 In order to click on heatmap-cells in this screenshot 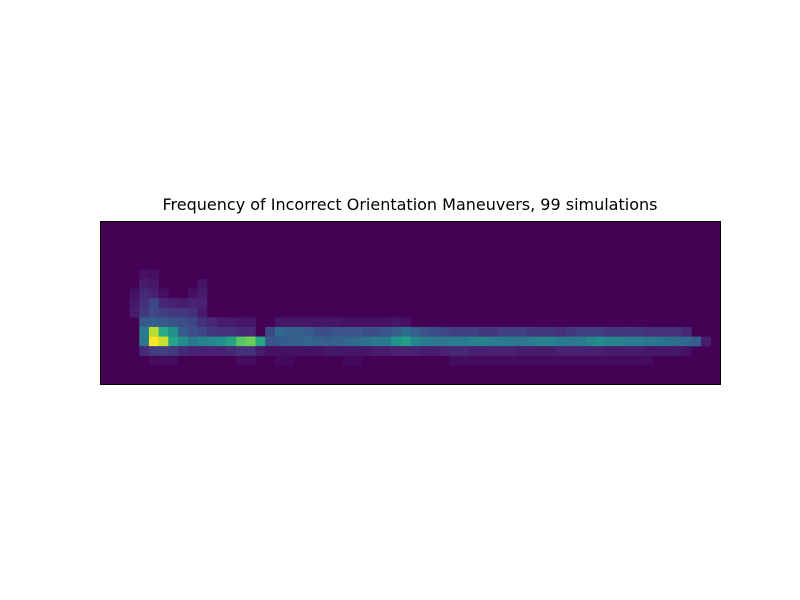, I will do `click(420, 317)`.